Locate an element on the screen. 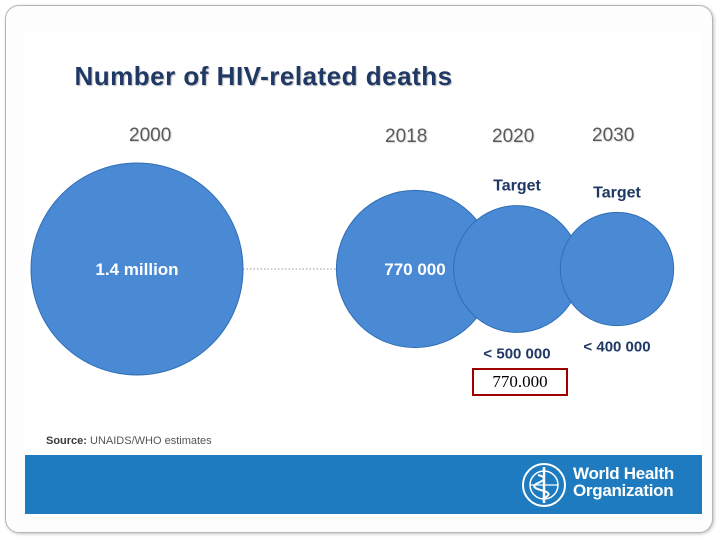 The width and height of the screenshot is (720, 540). year-label-2018: 2018 is located at coordinates (406, 136).